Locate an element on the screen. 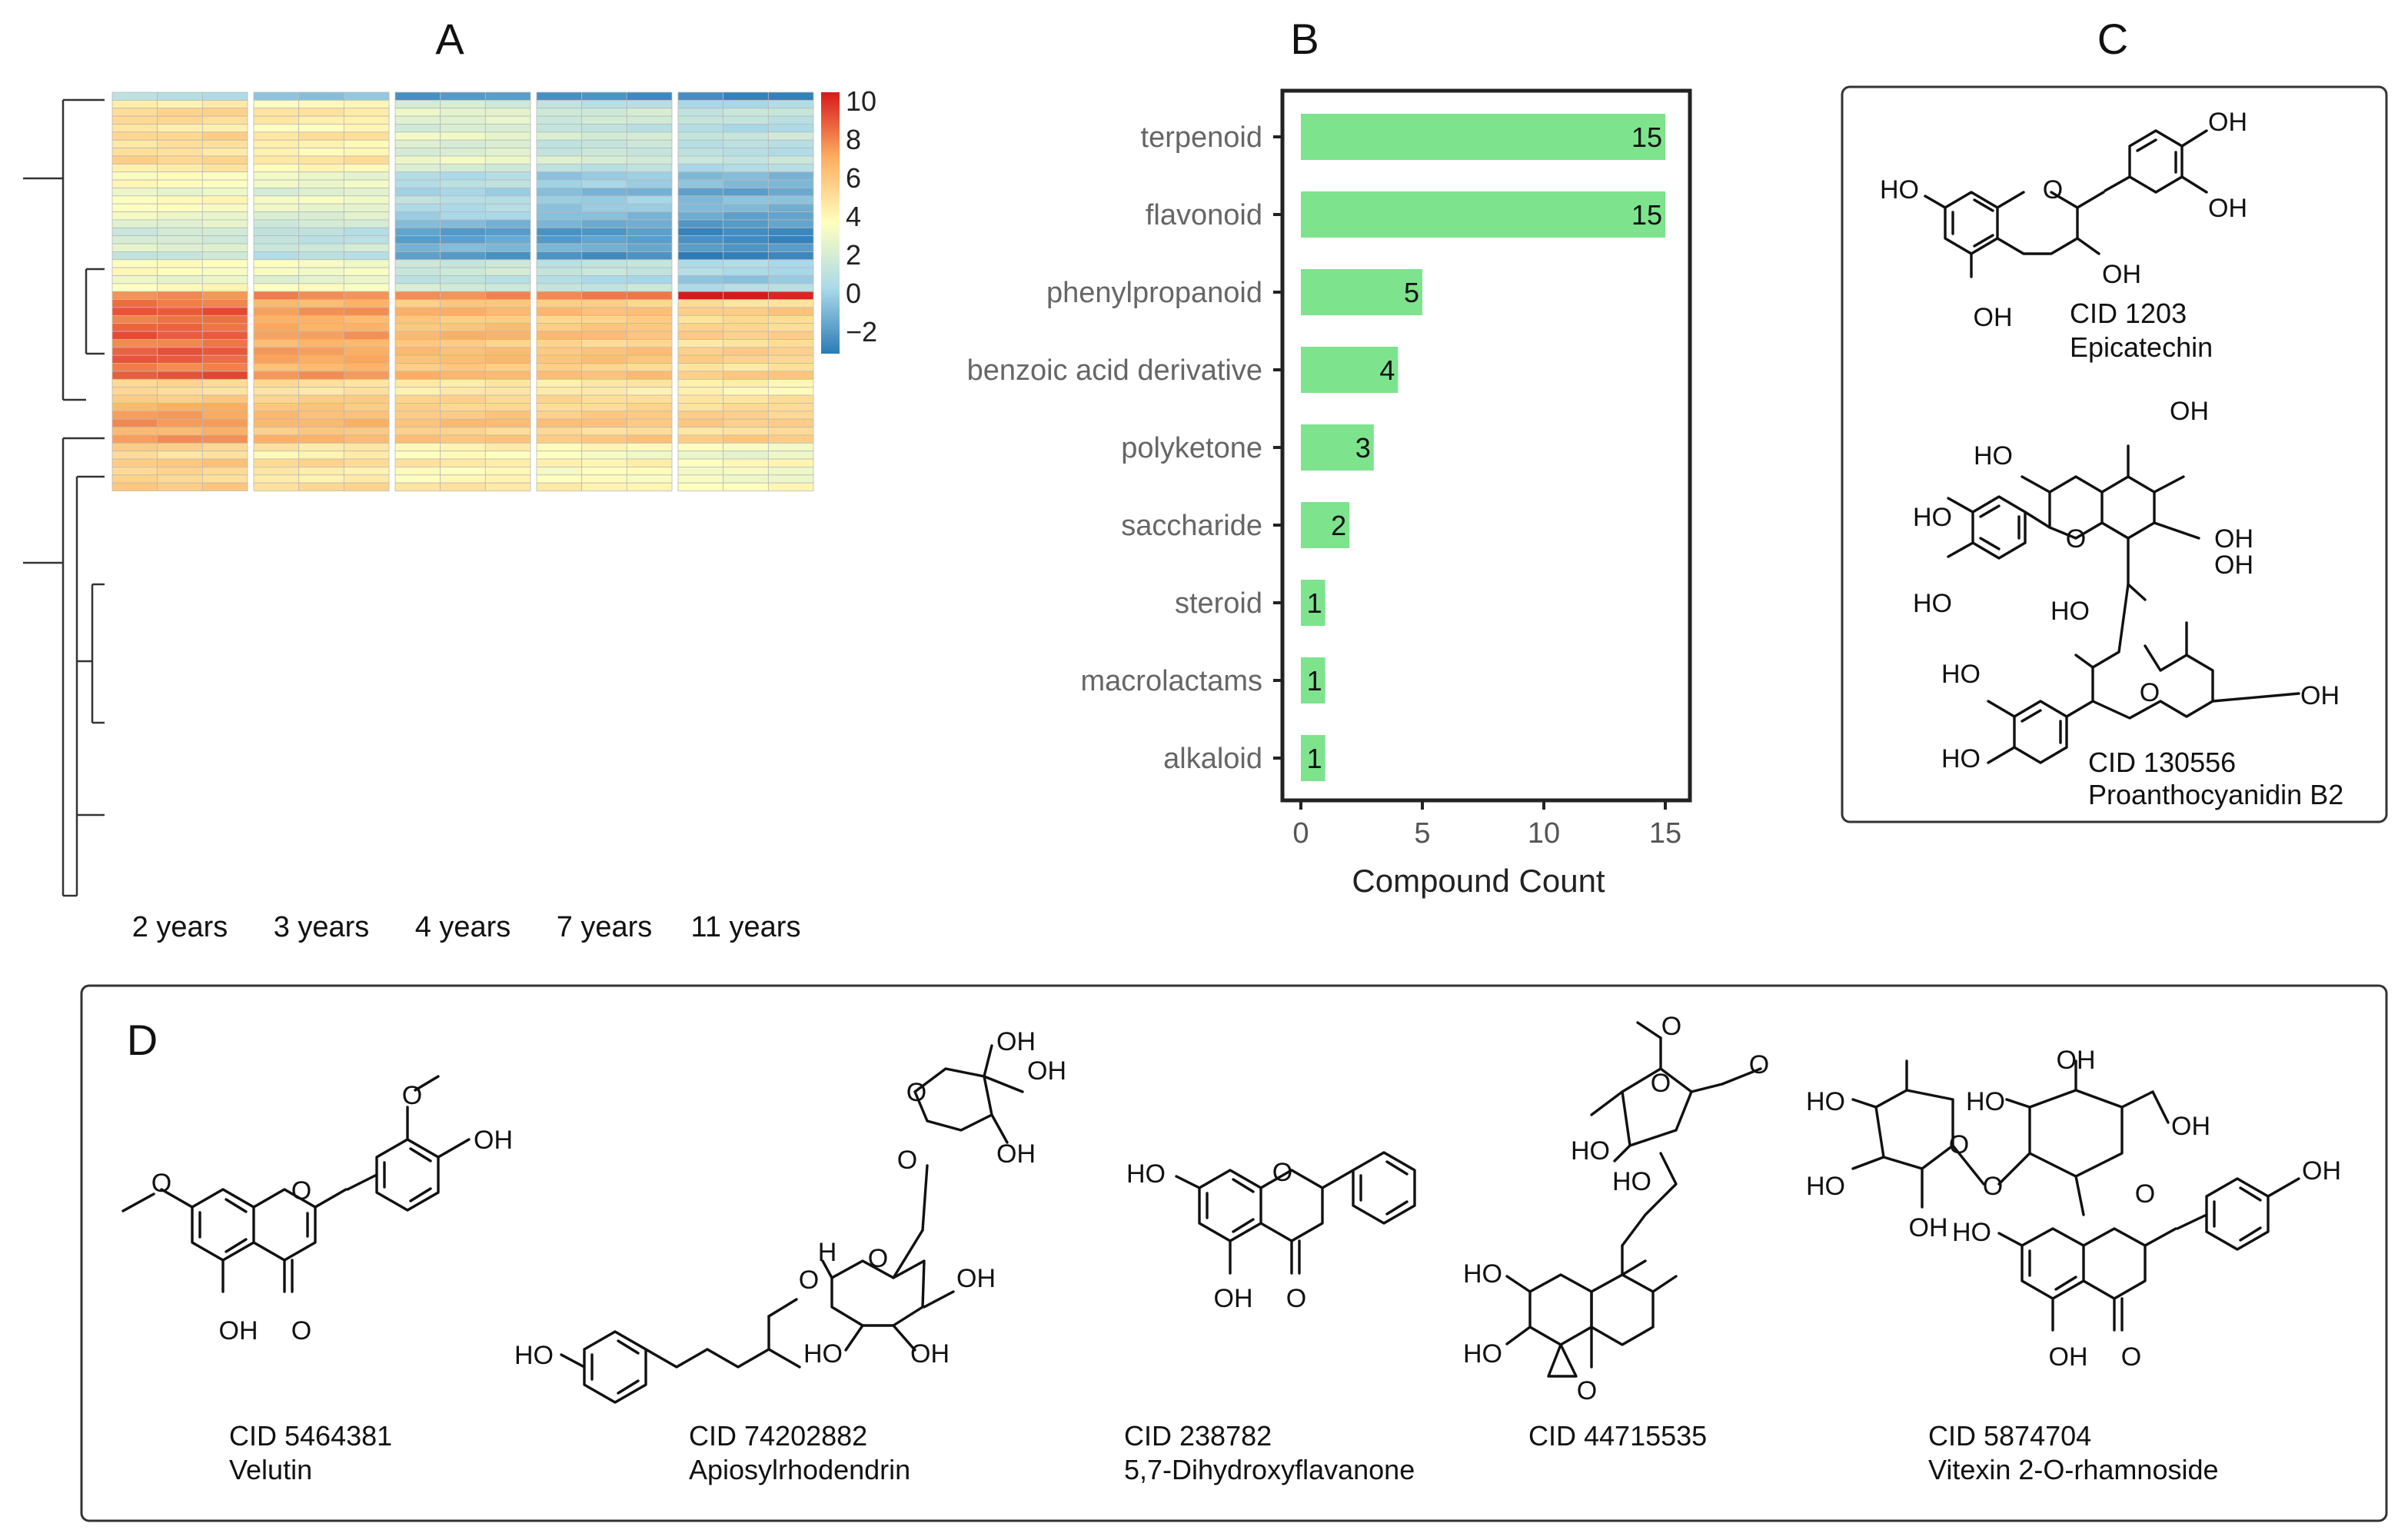  compound-name: Epicatechin is located at coordinates (2141, 347).